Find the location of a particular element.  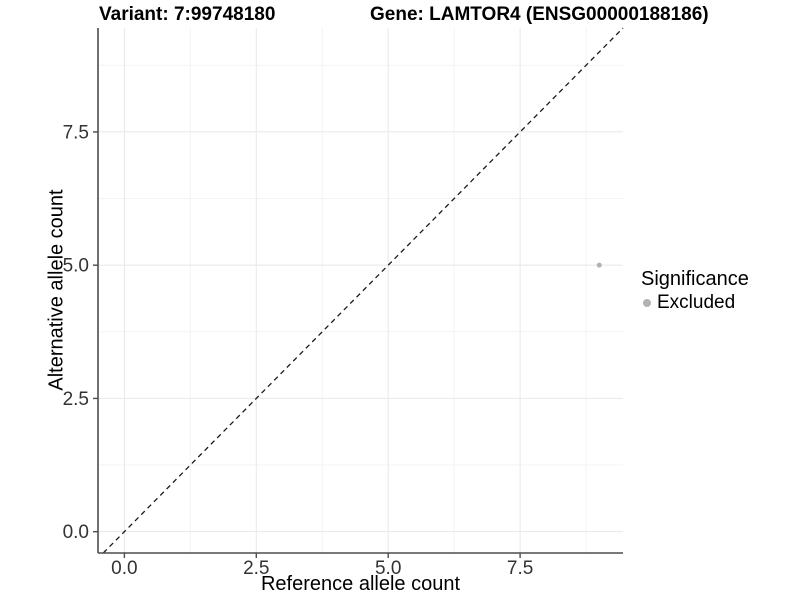

y-tick-label: 2.5 is located at coordinates (76, 399).